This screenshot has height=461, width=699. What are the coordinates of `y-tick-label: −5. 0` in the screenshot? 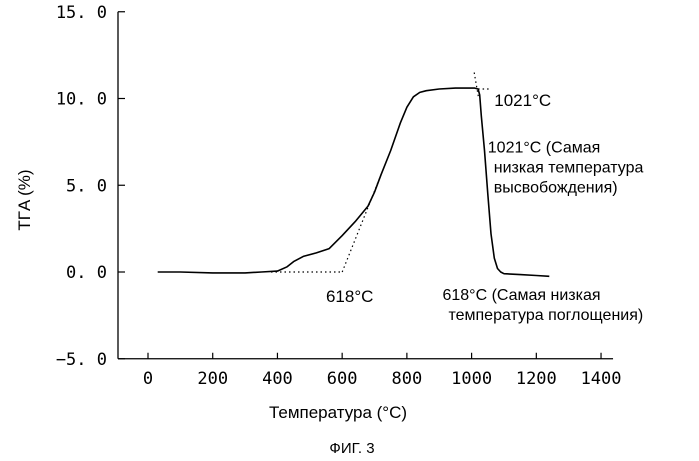 It's located at (81, 360).